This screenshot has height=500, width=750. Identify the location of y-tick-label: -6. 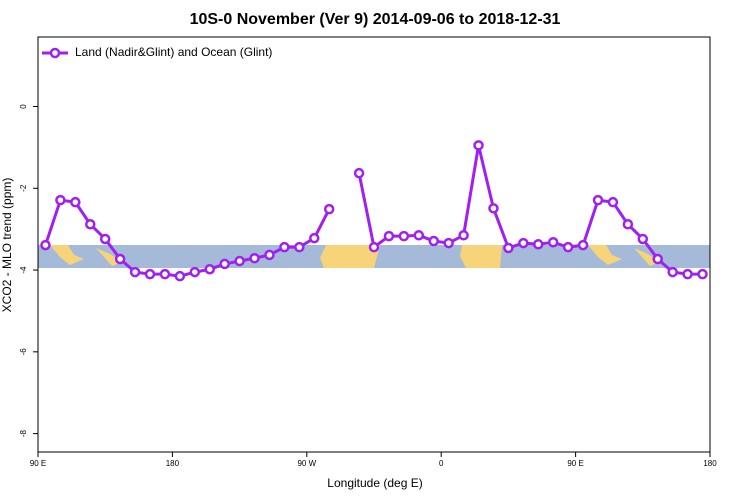
(23, 352).